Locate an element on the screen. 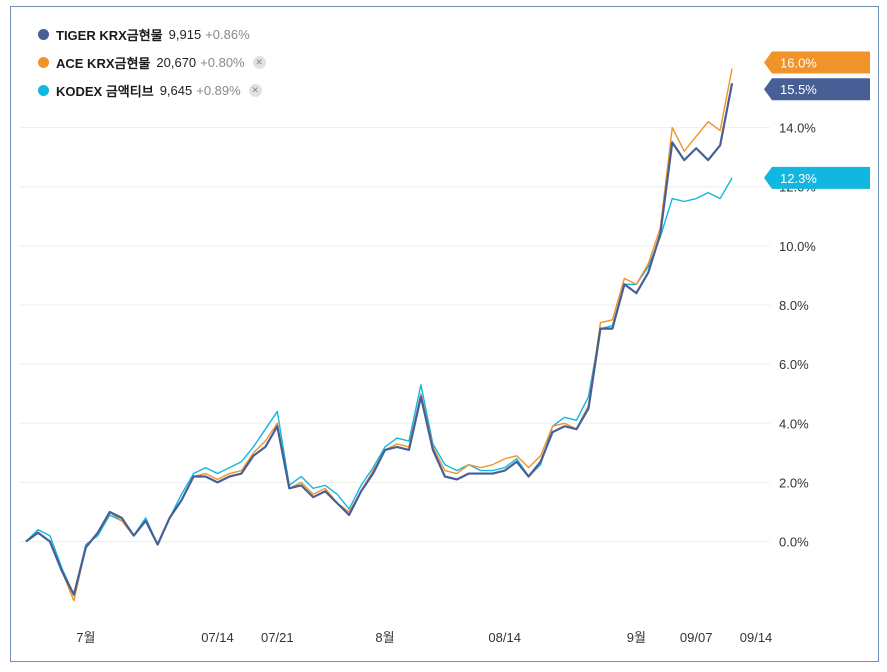  x-tick-label: 8월 is located at coordinates (384, 637).